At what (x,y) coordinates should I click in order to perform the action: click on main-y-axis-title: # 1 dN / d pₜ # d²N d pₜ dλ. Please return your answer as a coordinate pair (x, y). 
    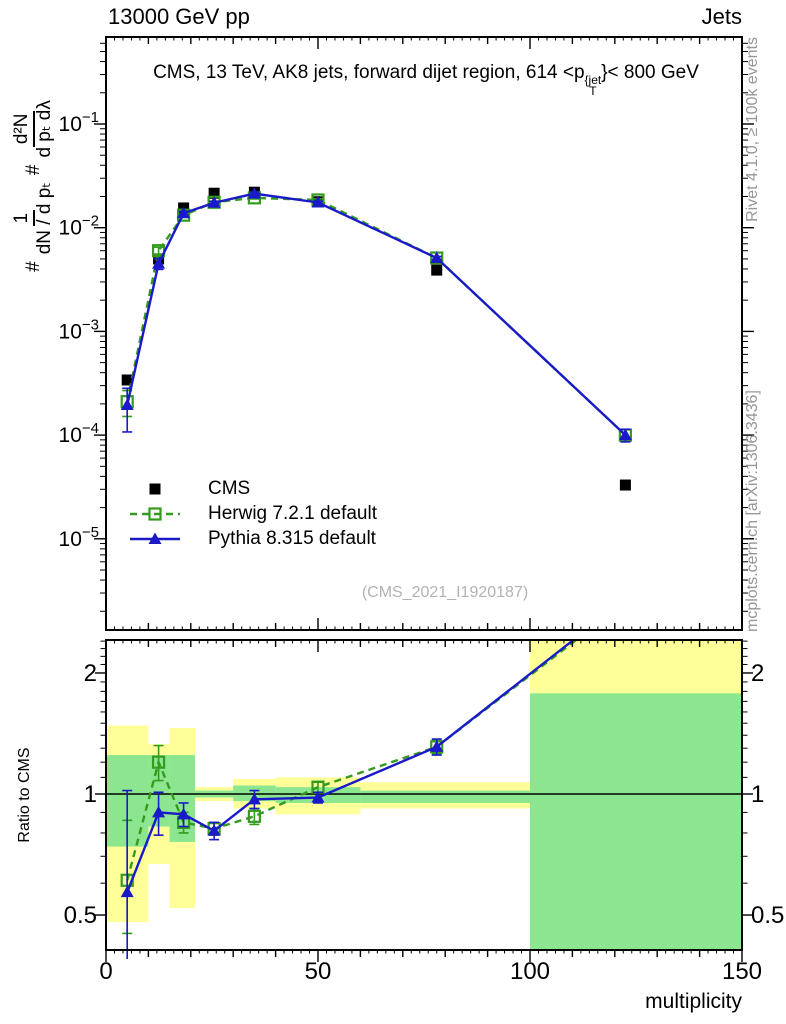
    Looking at the image, I should click on (34, 186).